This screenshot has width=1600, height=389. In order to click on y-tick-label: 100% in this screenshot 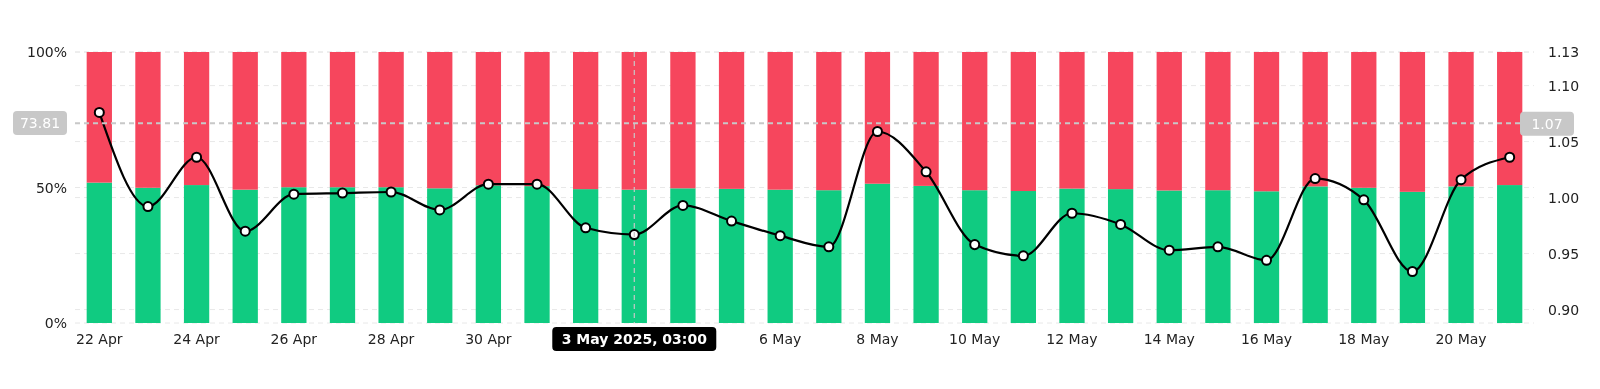, I will do `click(46, 52)`.